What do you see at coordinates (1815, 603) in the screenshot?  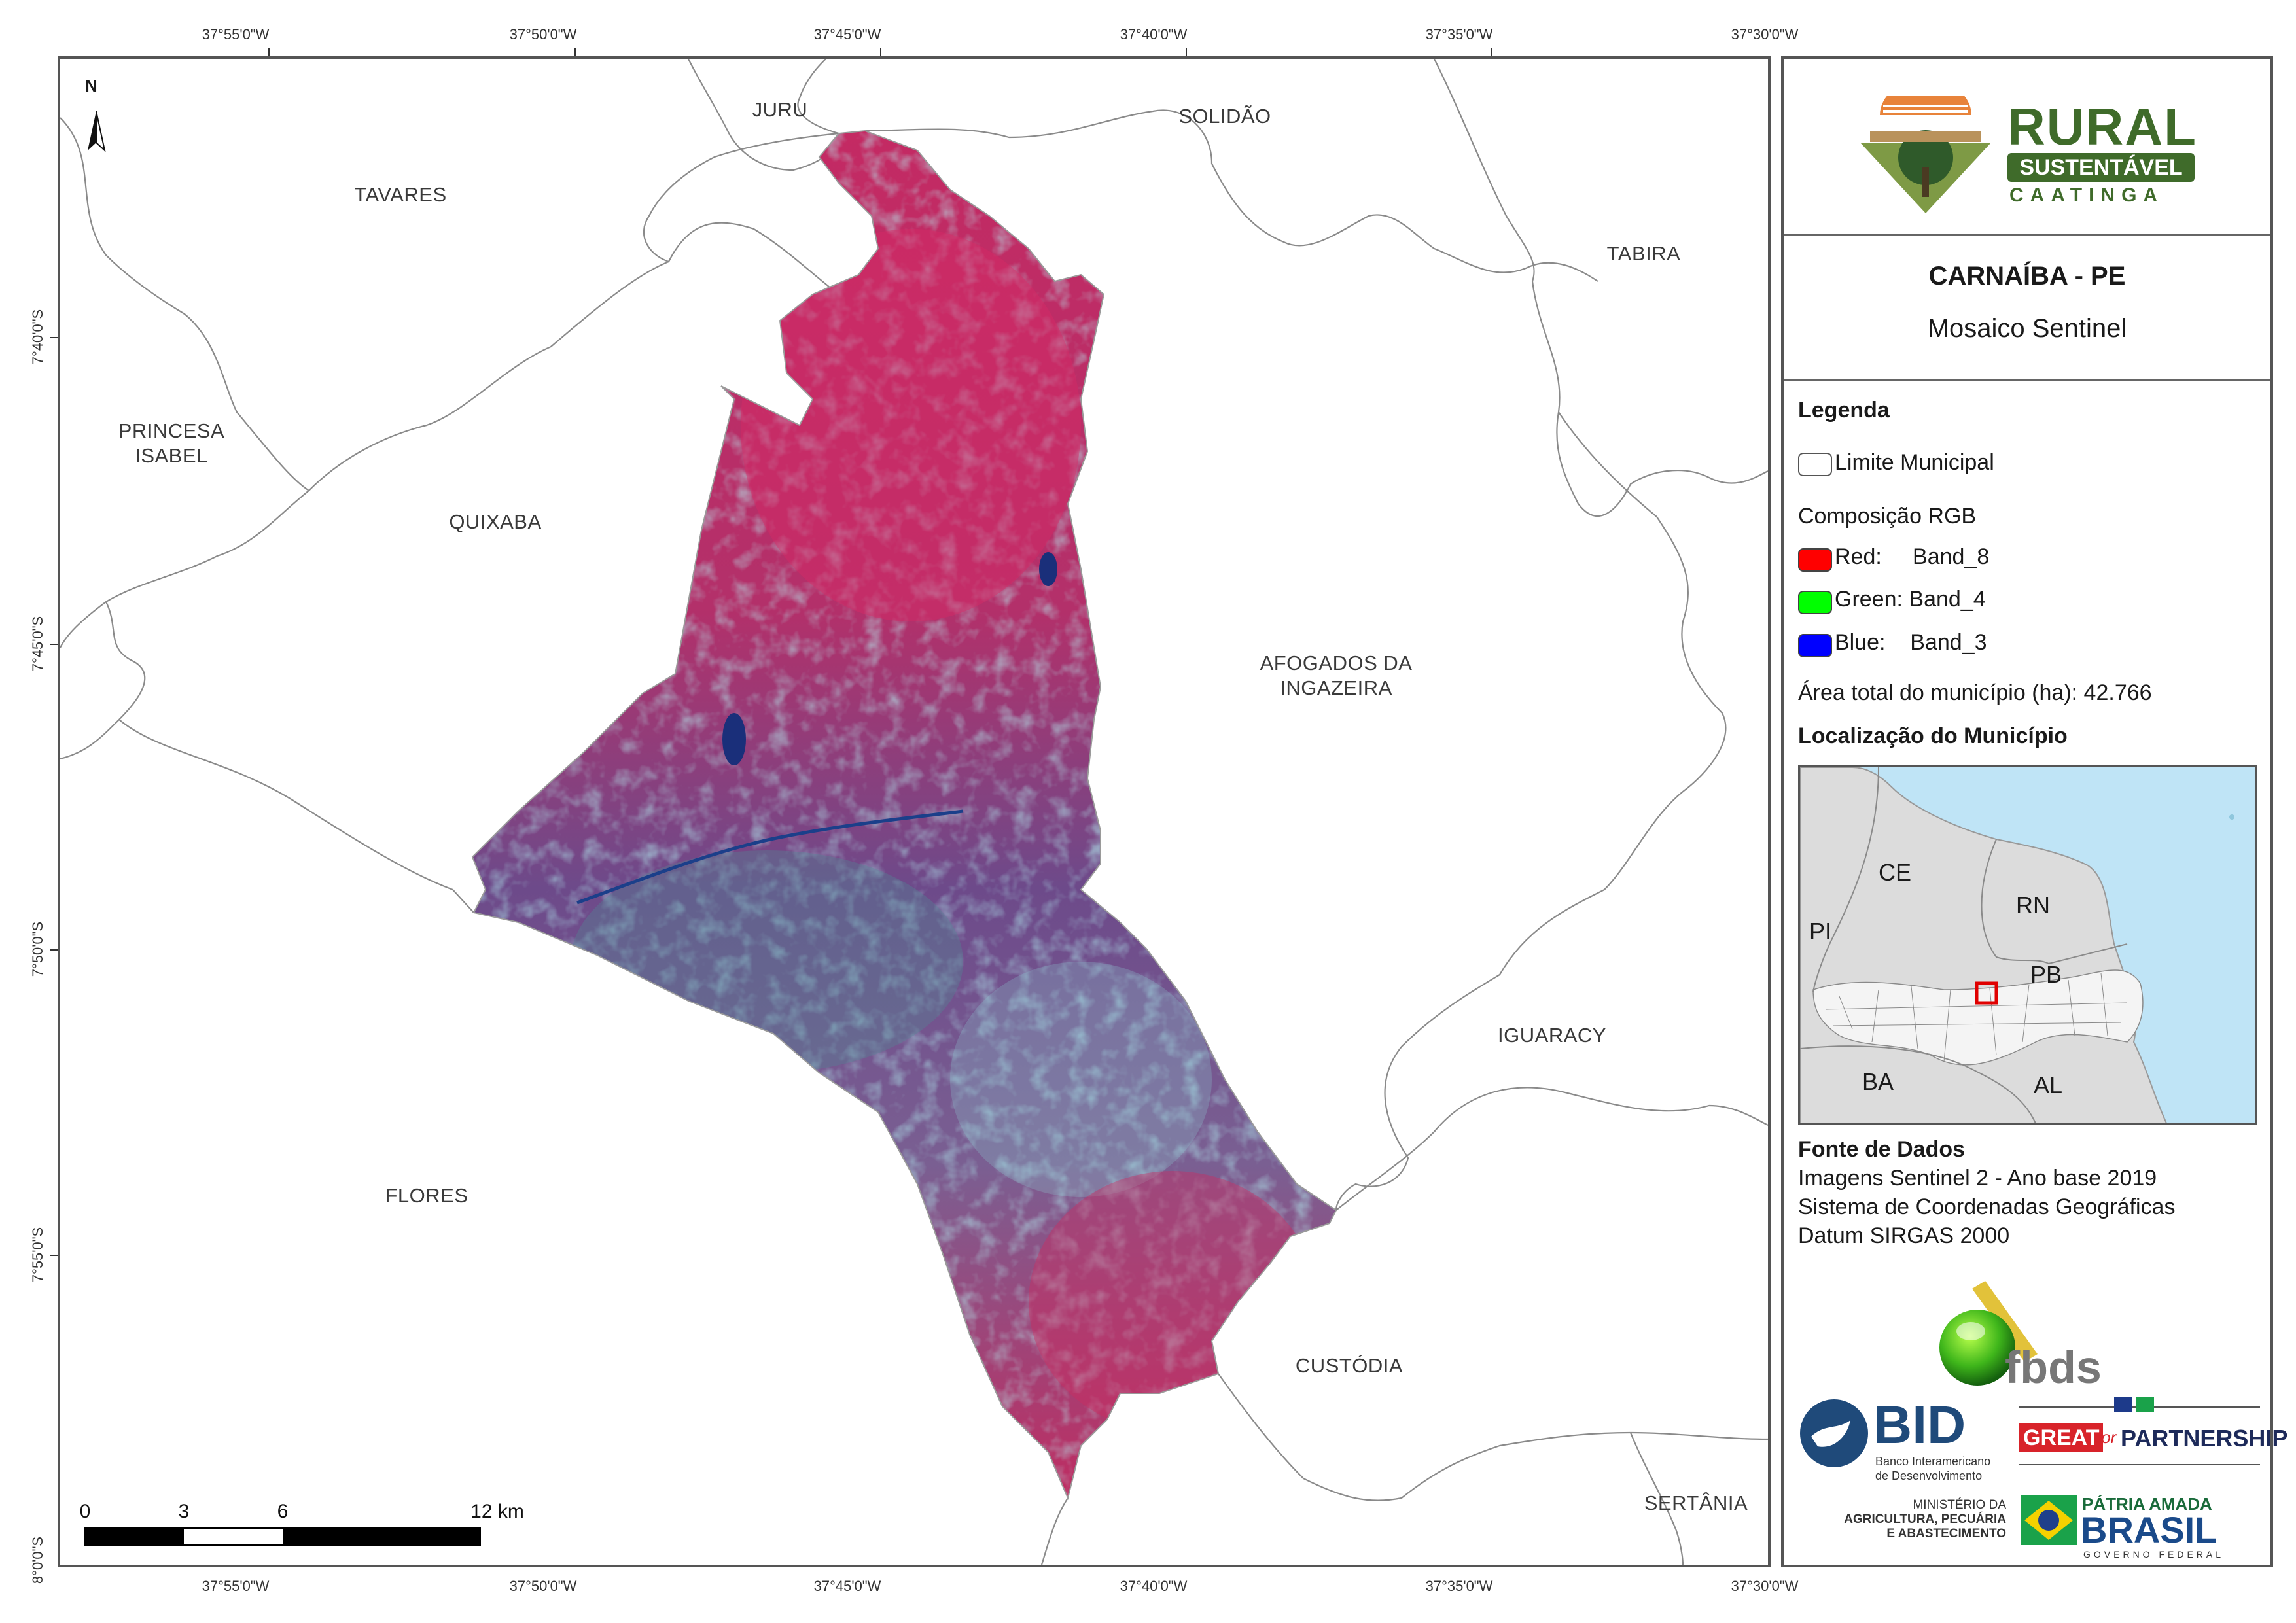 I see `green-band-swatch` at bounding box center [1815, 603].